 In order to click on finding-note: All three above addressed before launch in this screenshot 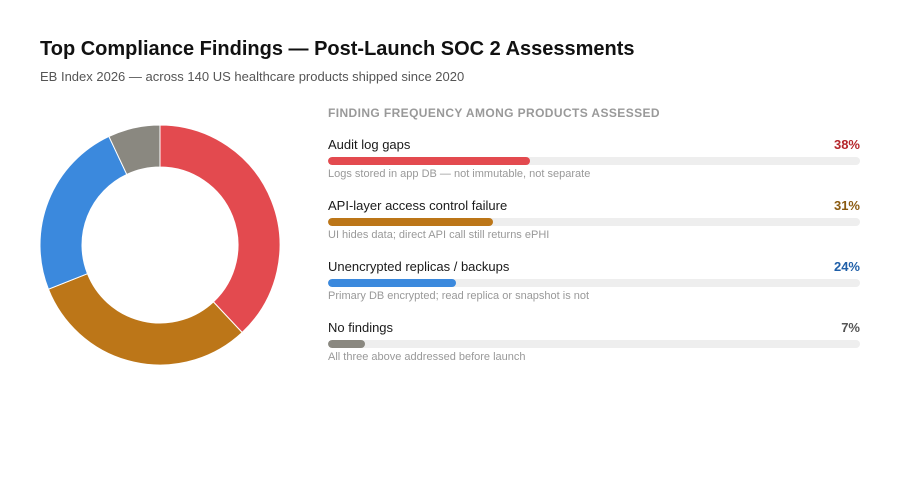, I will do `click(427, 357)`.